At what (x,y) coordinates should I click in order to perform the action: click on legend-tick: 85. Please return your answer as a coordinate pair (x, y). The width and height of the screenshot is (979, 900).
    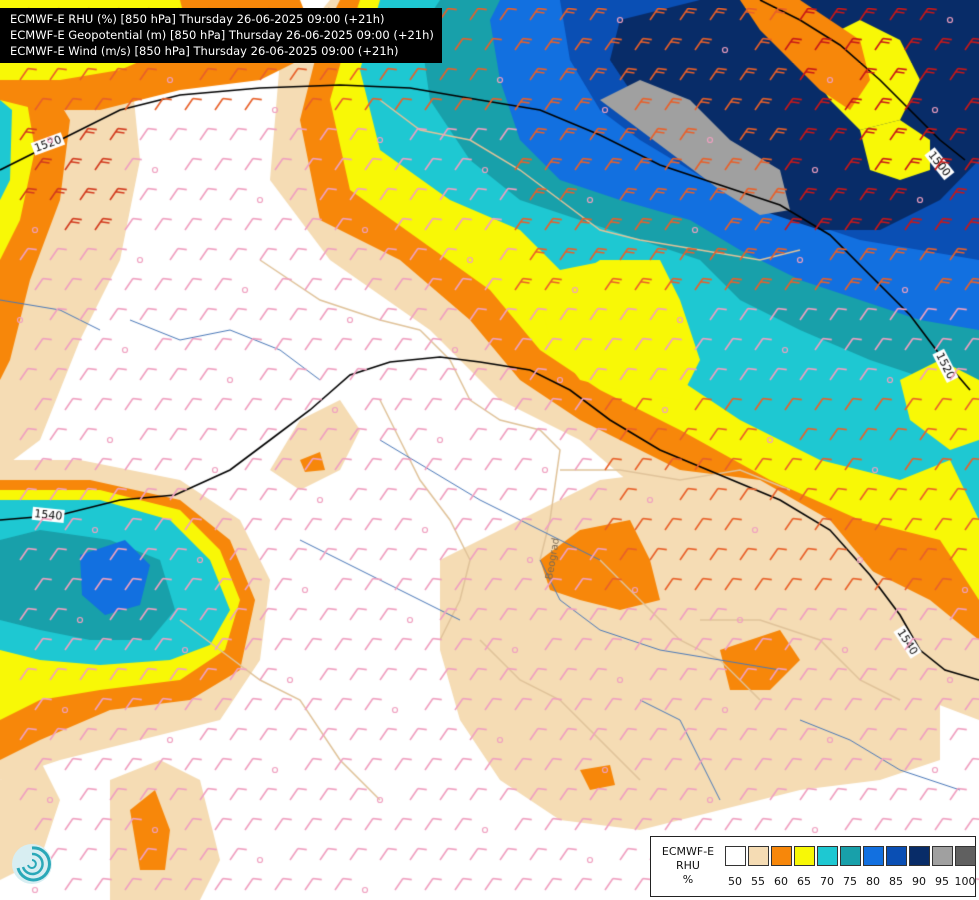
    Looking at the image, I should click on (896, 881).